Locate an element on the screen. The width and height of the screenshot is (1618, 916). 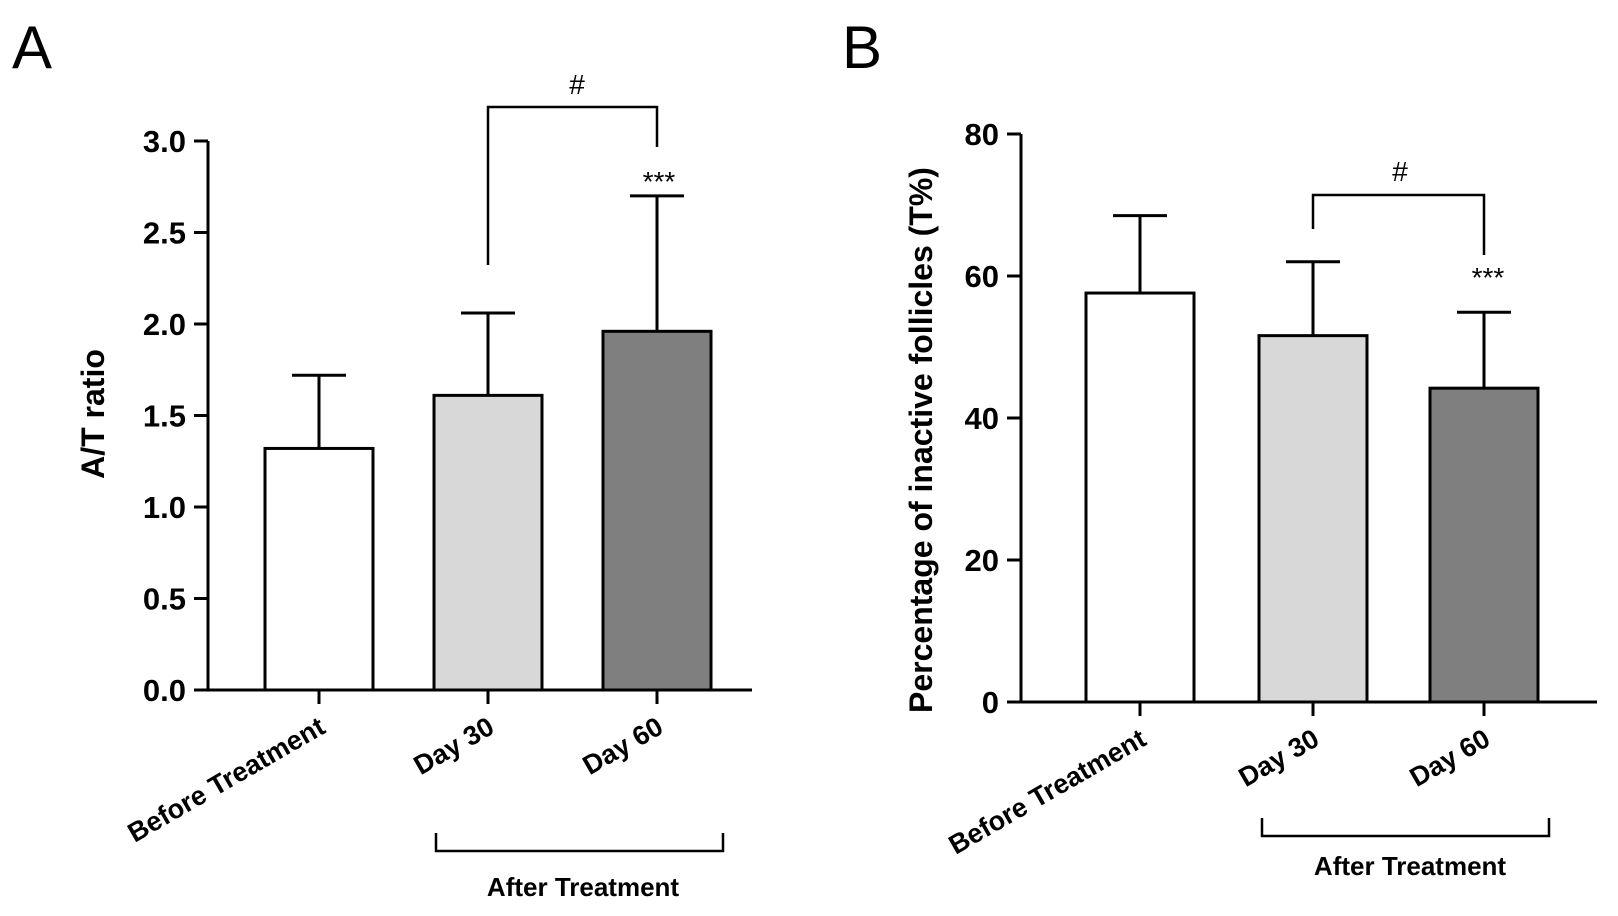
panel-b-y-tick-label-3: 60 is located at coordinates (982, 276).